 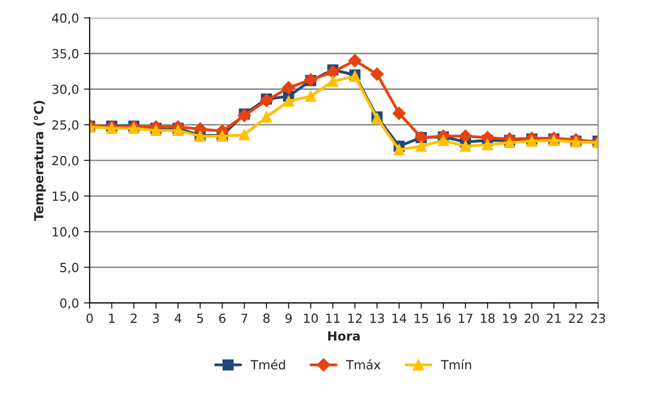 What do you see at coordinates (65, 125) in the screenshot?
I see `y-tick-label: 25,0` at bounding box center [65, 125].